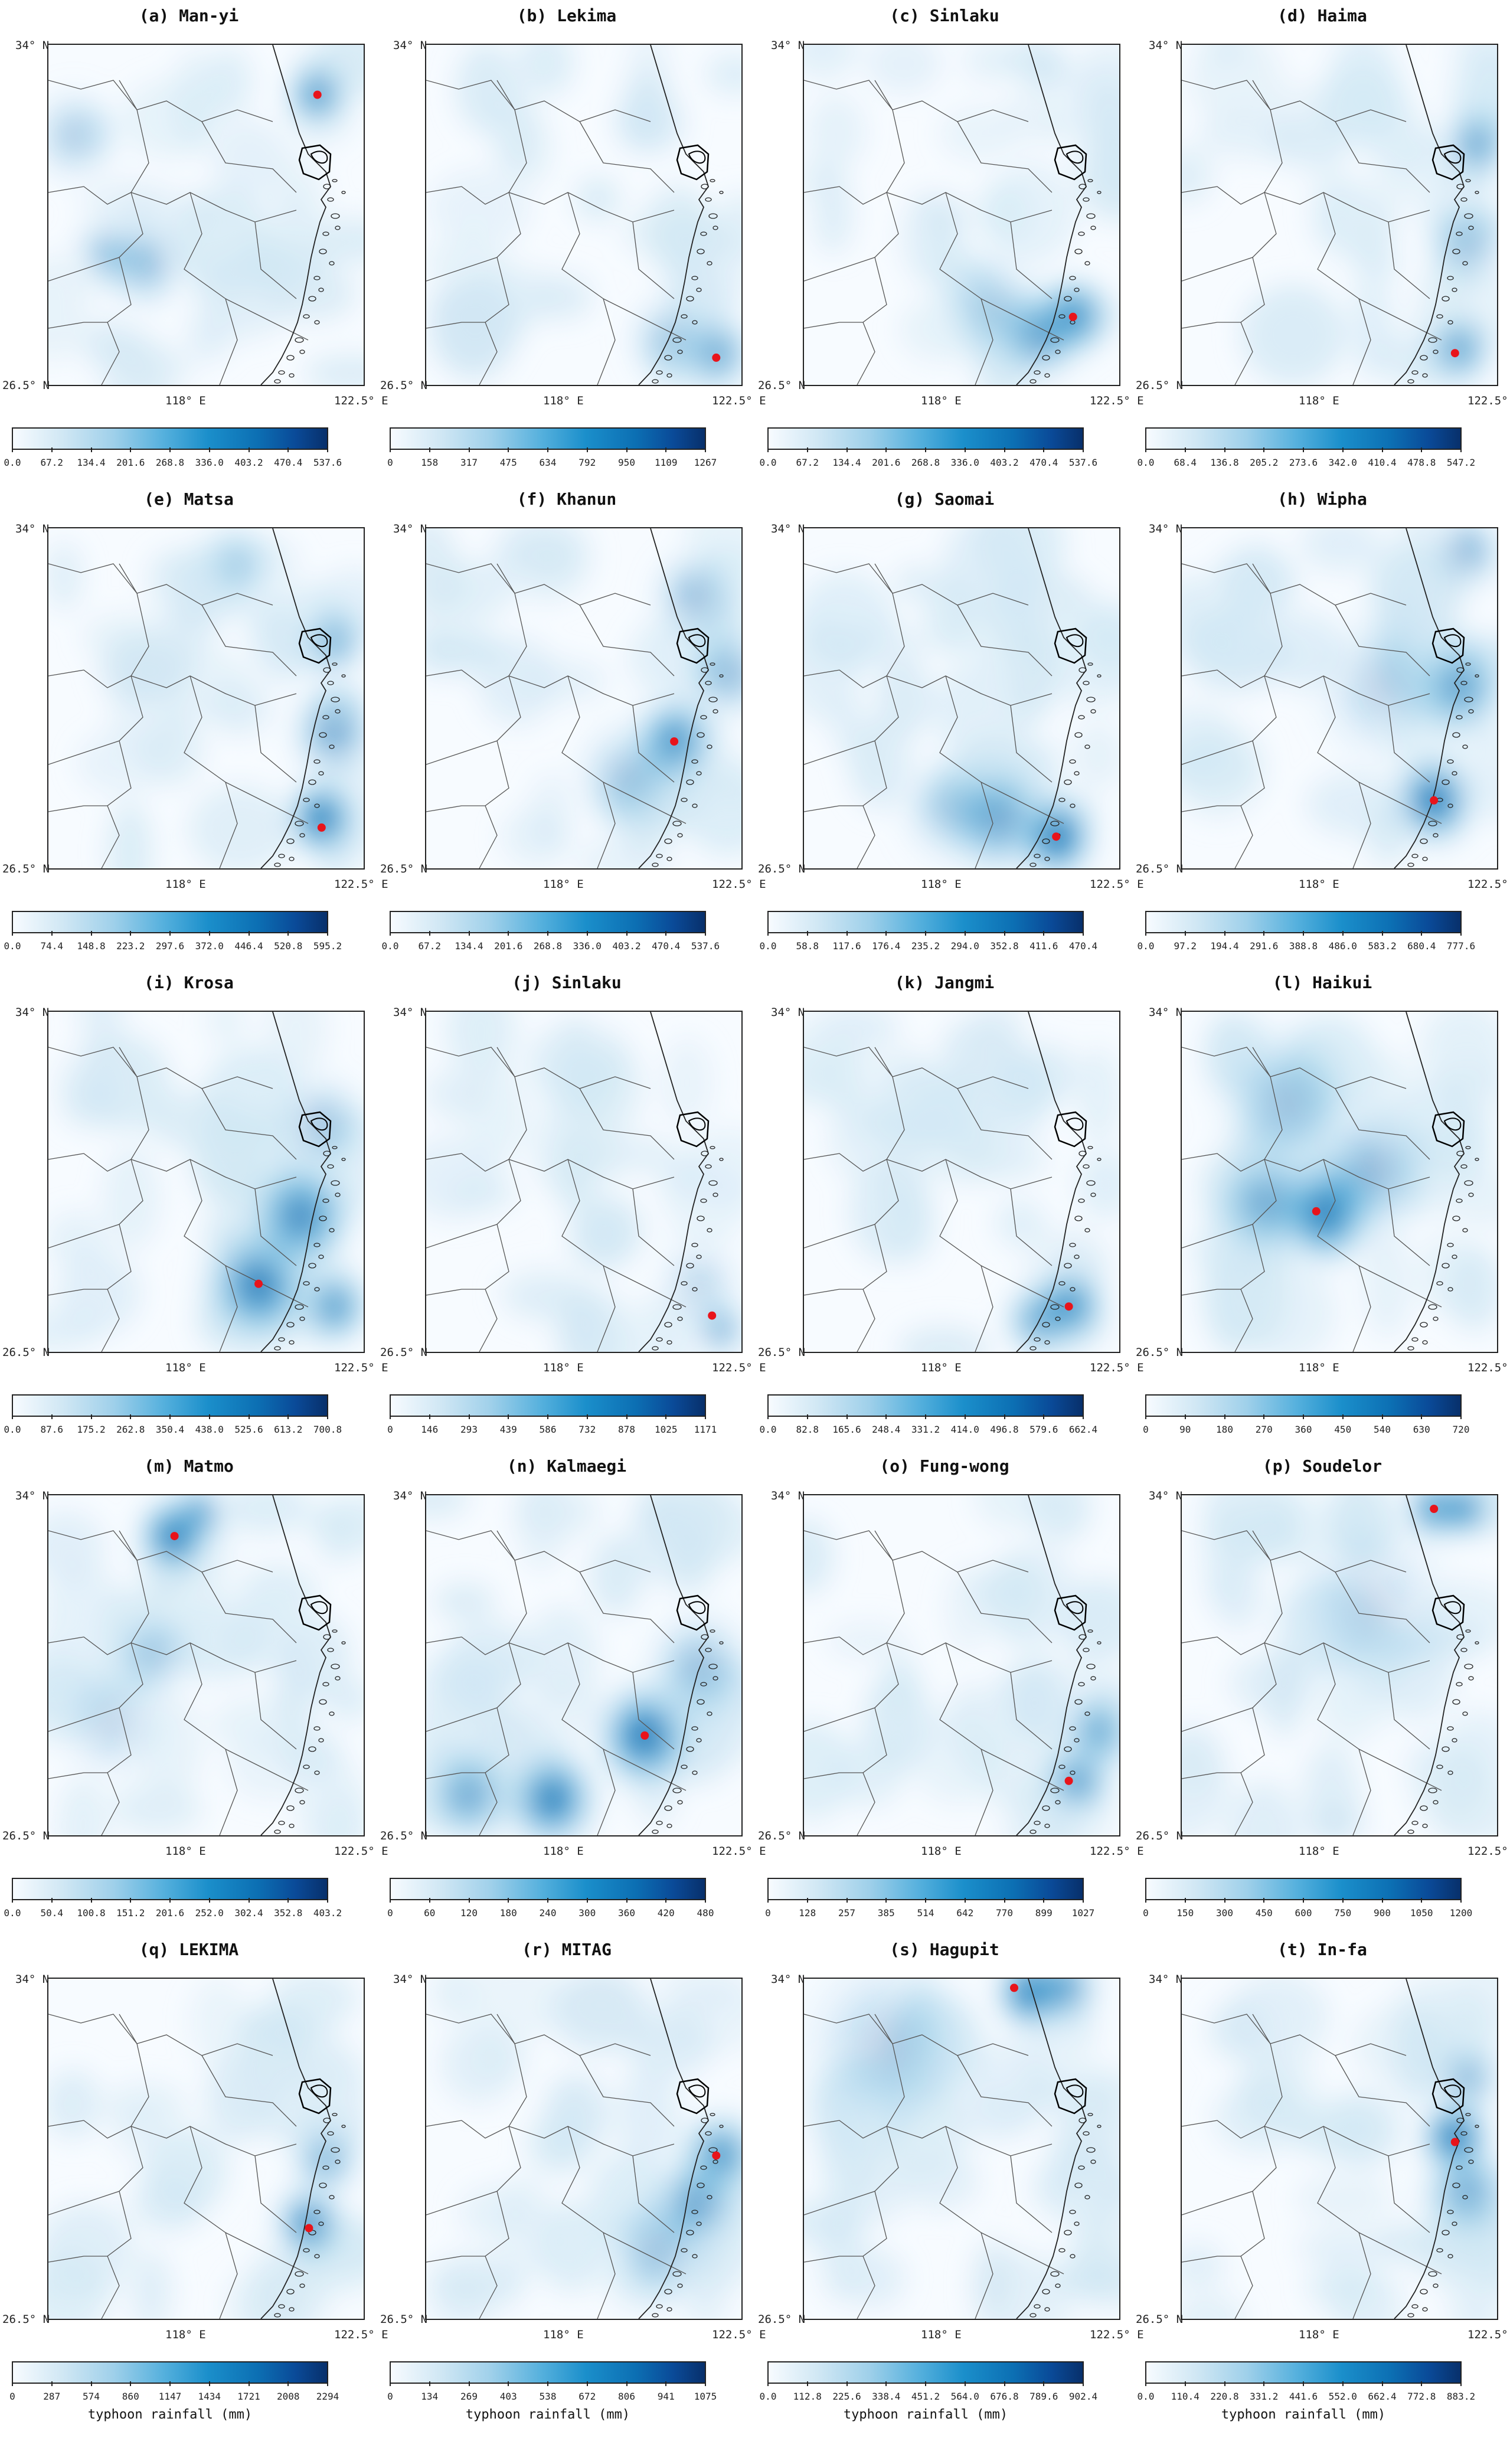  Describe the element at coordinates (1322, 1949) in the screenshot. I see `panel-title: (t) In-fa` at that location.